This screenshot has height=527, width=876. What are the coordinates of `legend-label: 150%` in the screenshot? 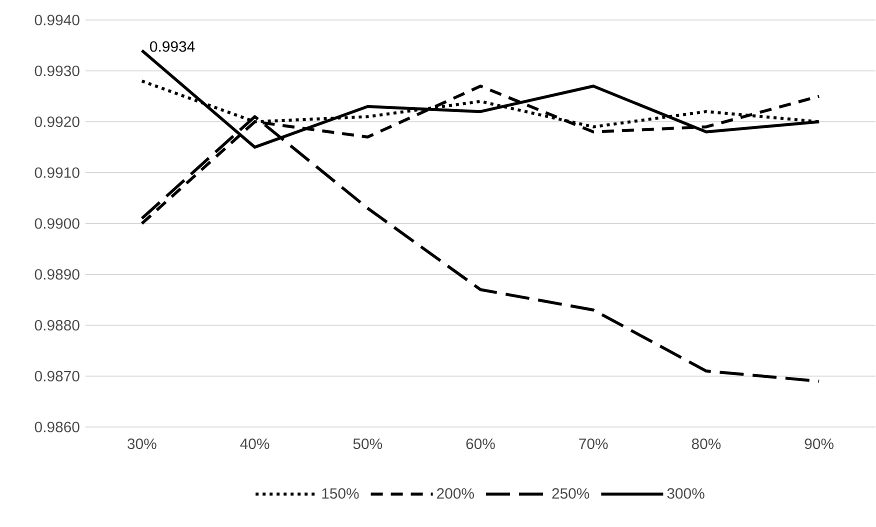 It's located at (340, 493).